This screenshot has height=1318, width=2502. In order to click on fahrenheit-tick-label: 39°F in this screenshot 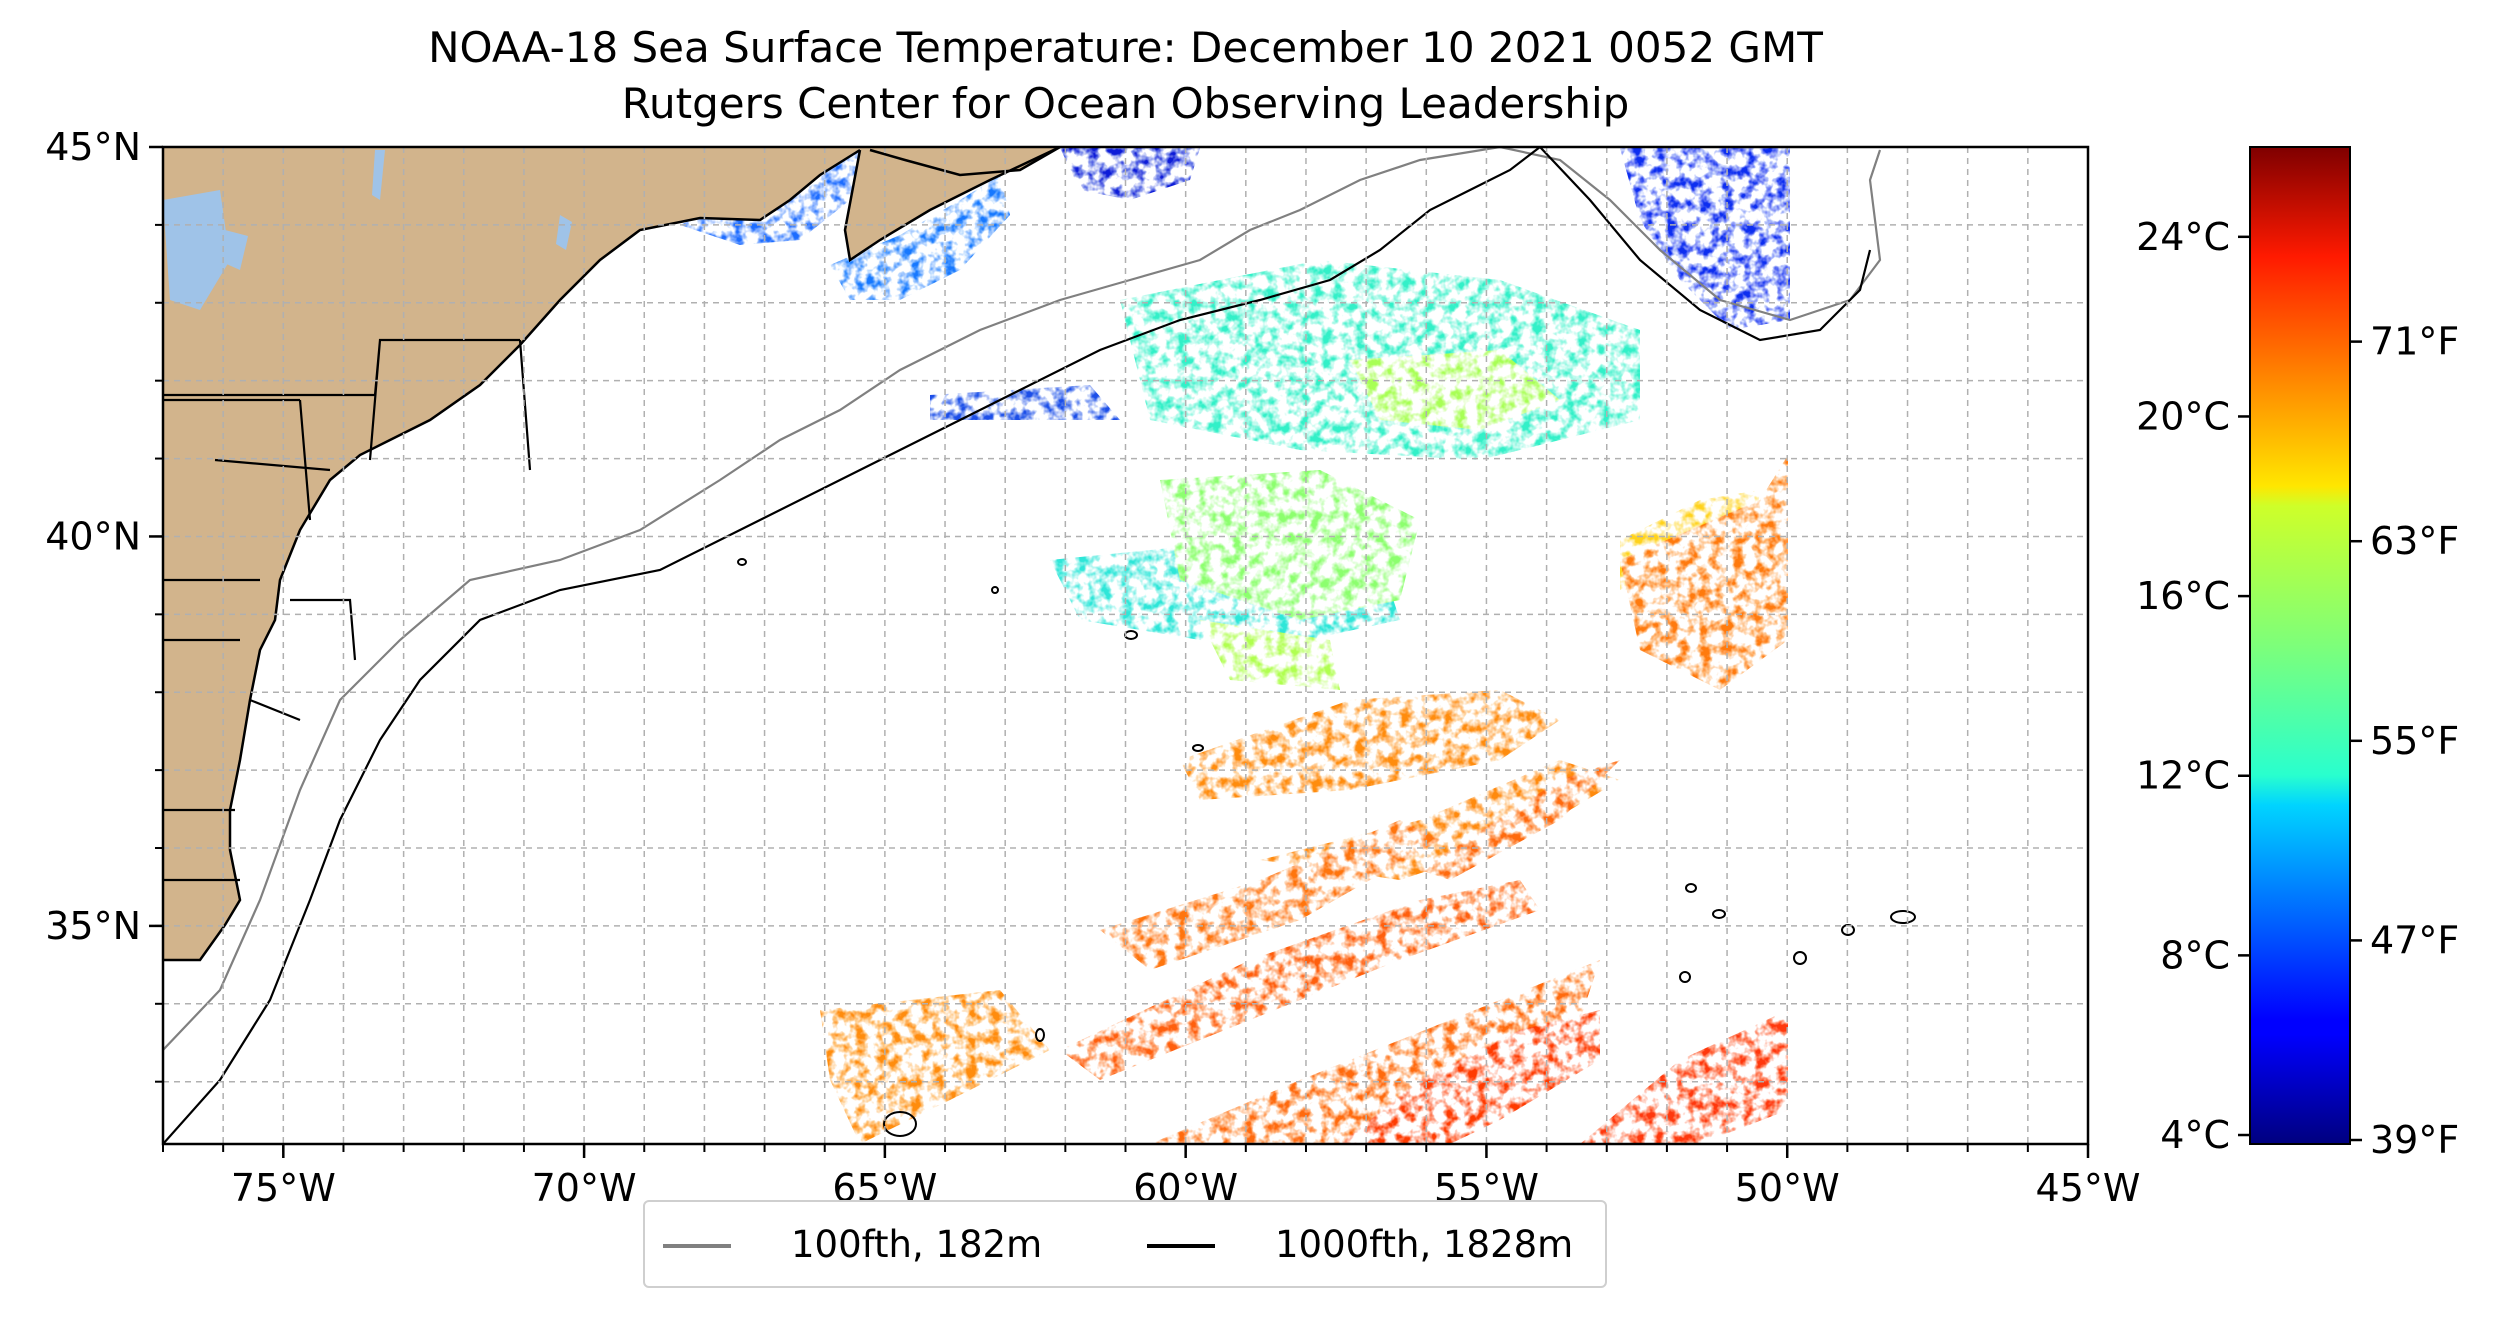, I will do `click(2414, 1140)`.